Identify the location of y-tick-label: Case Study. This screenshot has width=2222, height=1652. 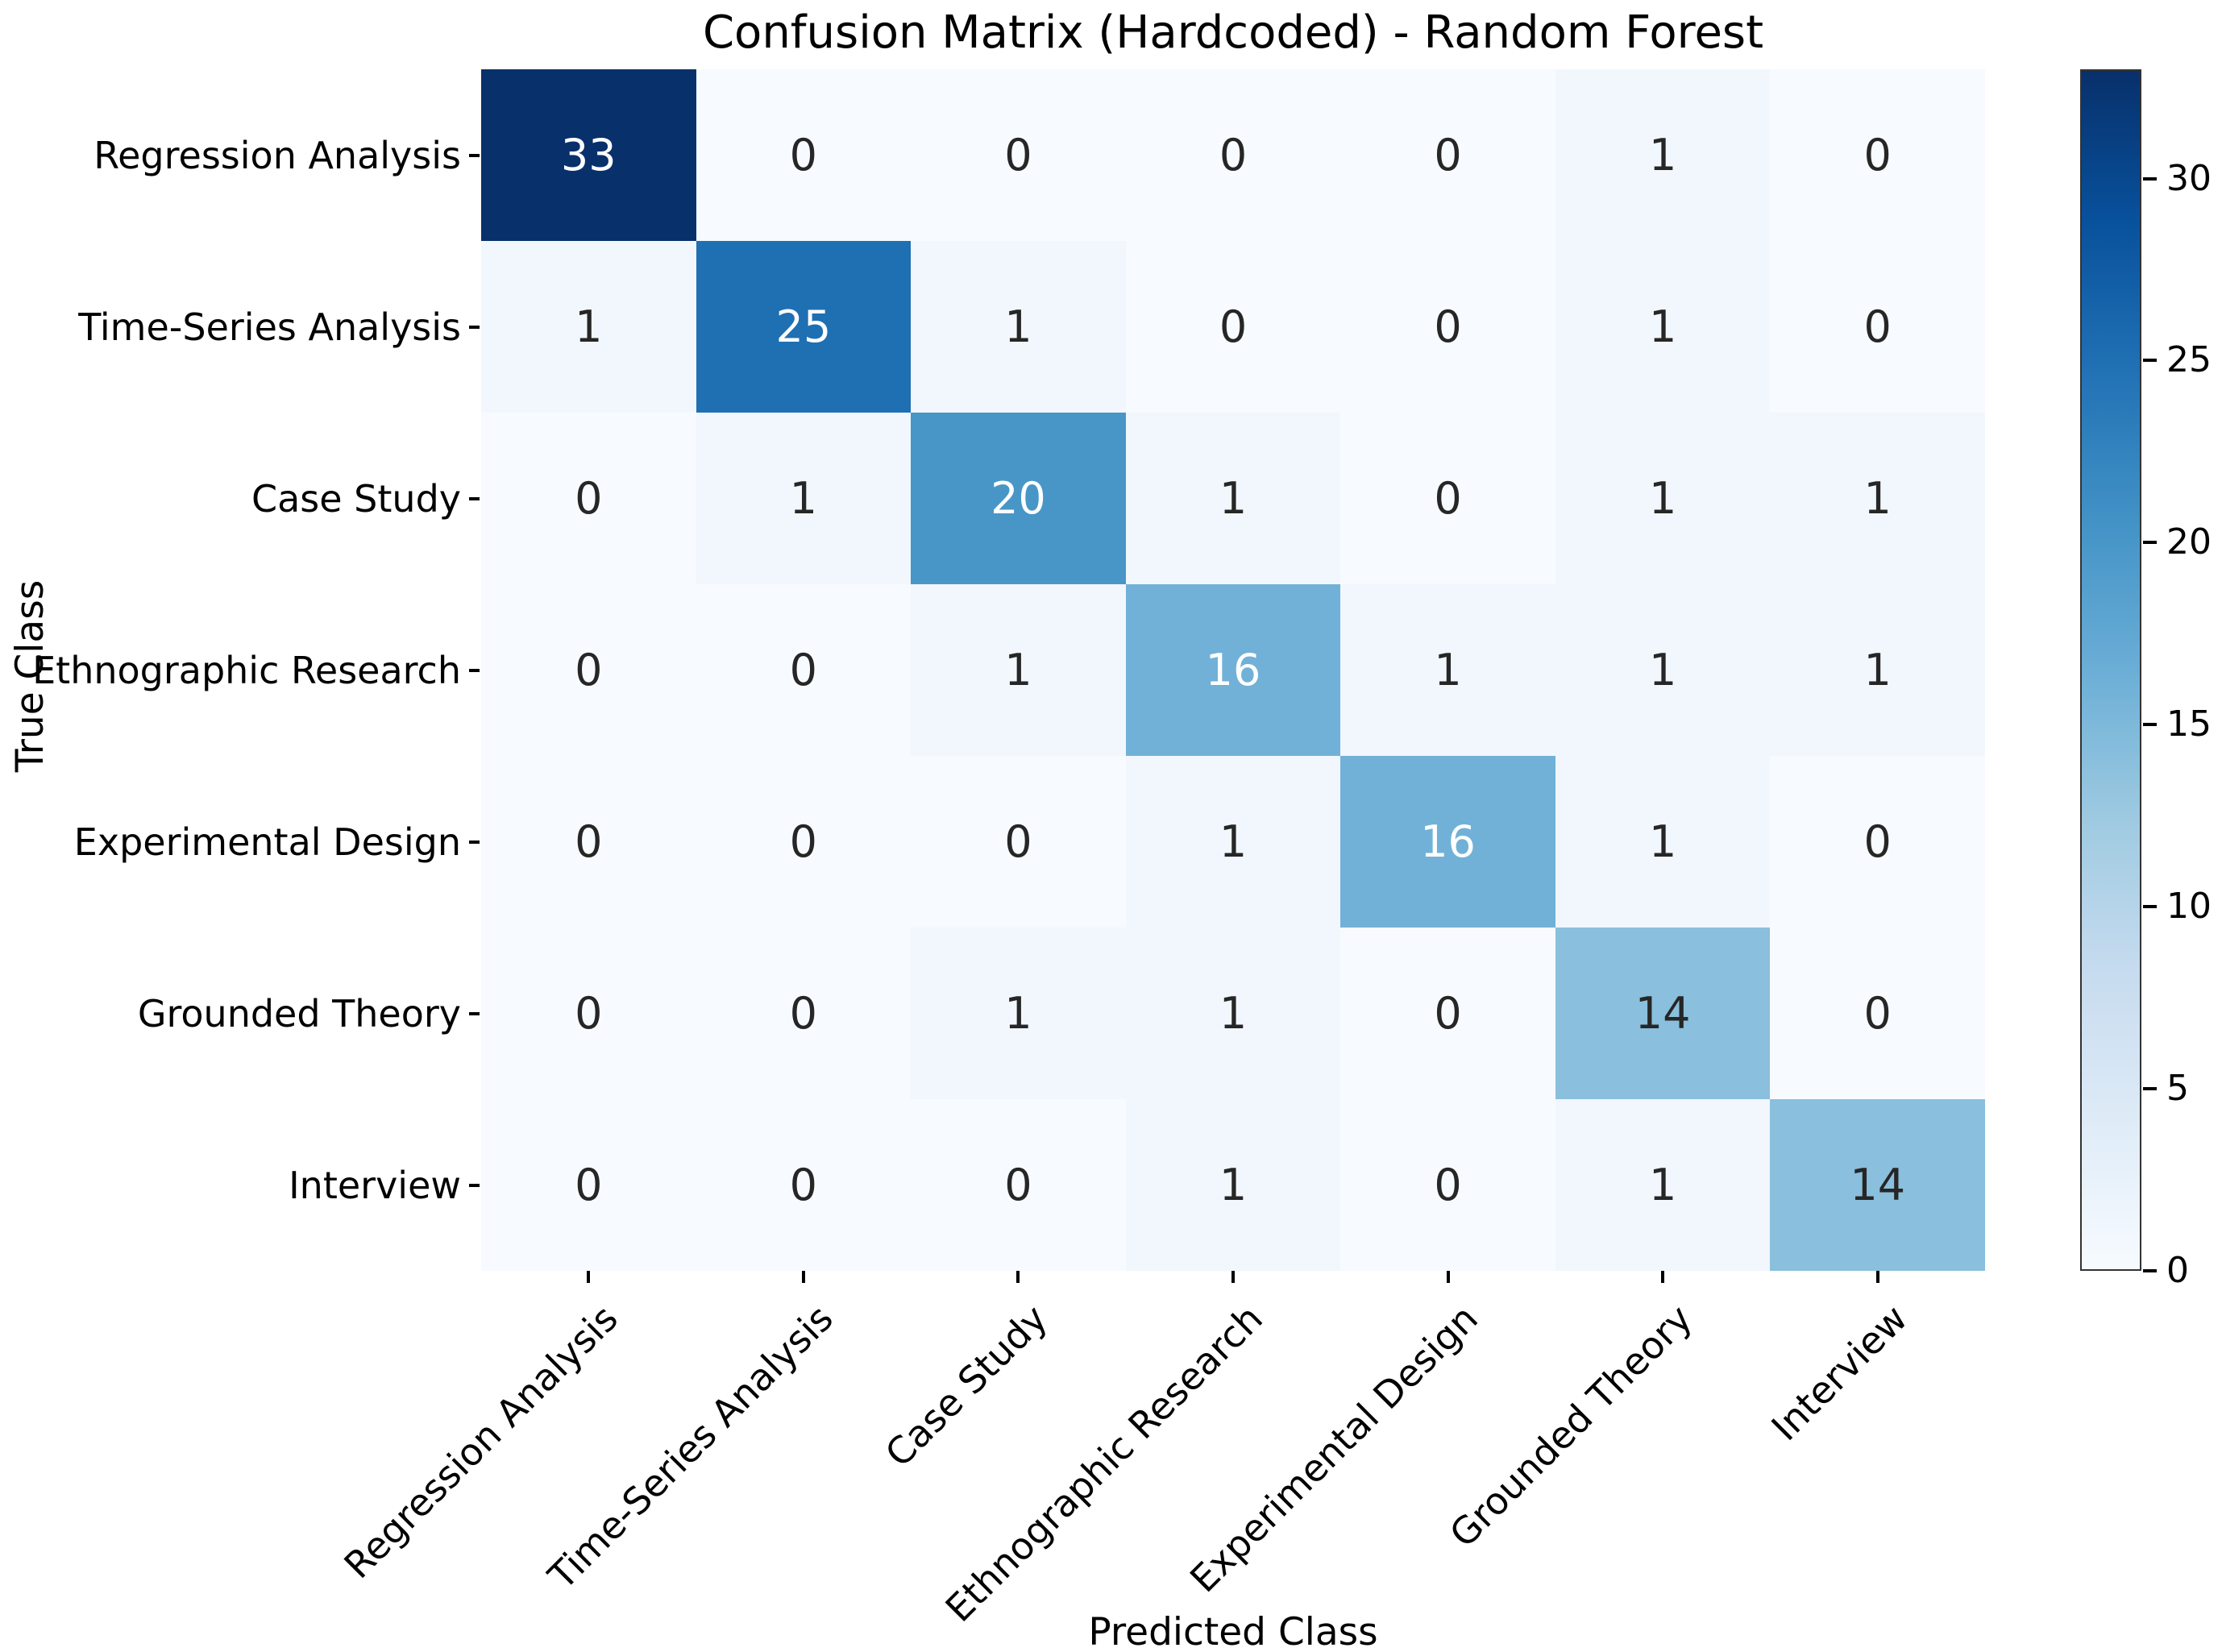
(356, 498).